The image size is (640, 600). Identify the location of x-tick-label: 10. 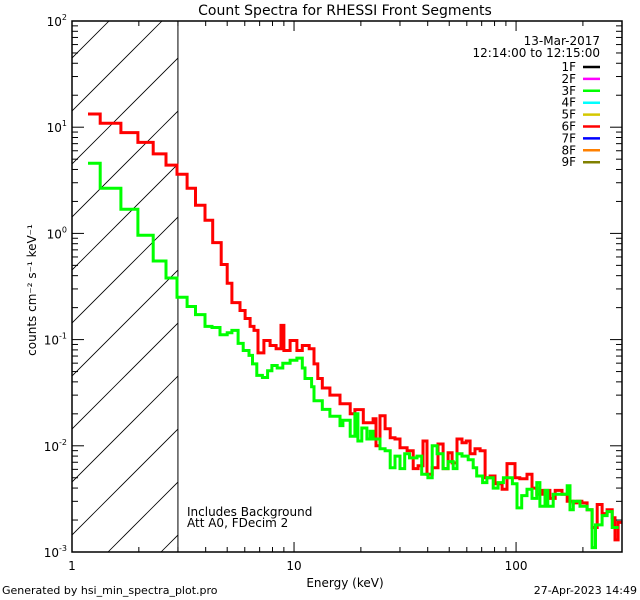
(293, 566).